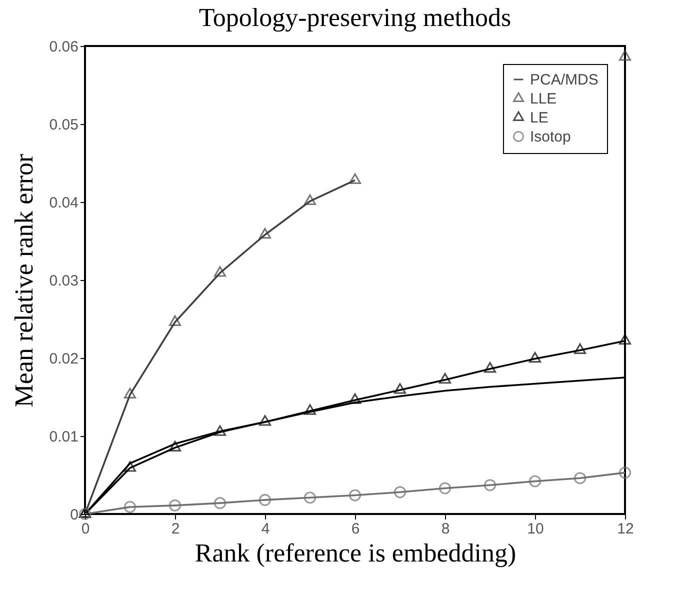  What do you see at coordinates (63, 47) in the screenshot?
I see `y-tick-label: 0.06` at bounding box center [63, 47].